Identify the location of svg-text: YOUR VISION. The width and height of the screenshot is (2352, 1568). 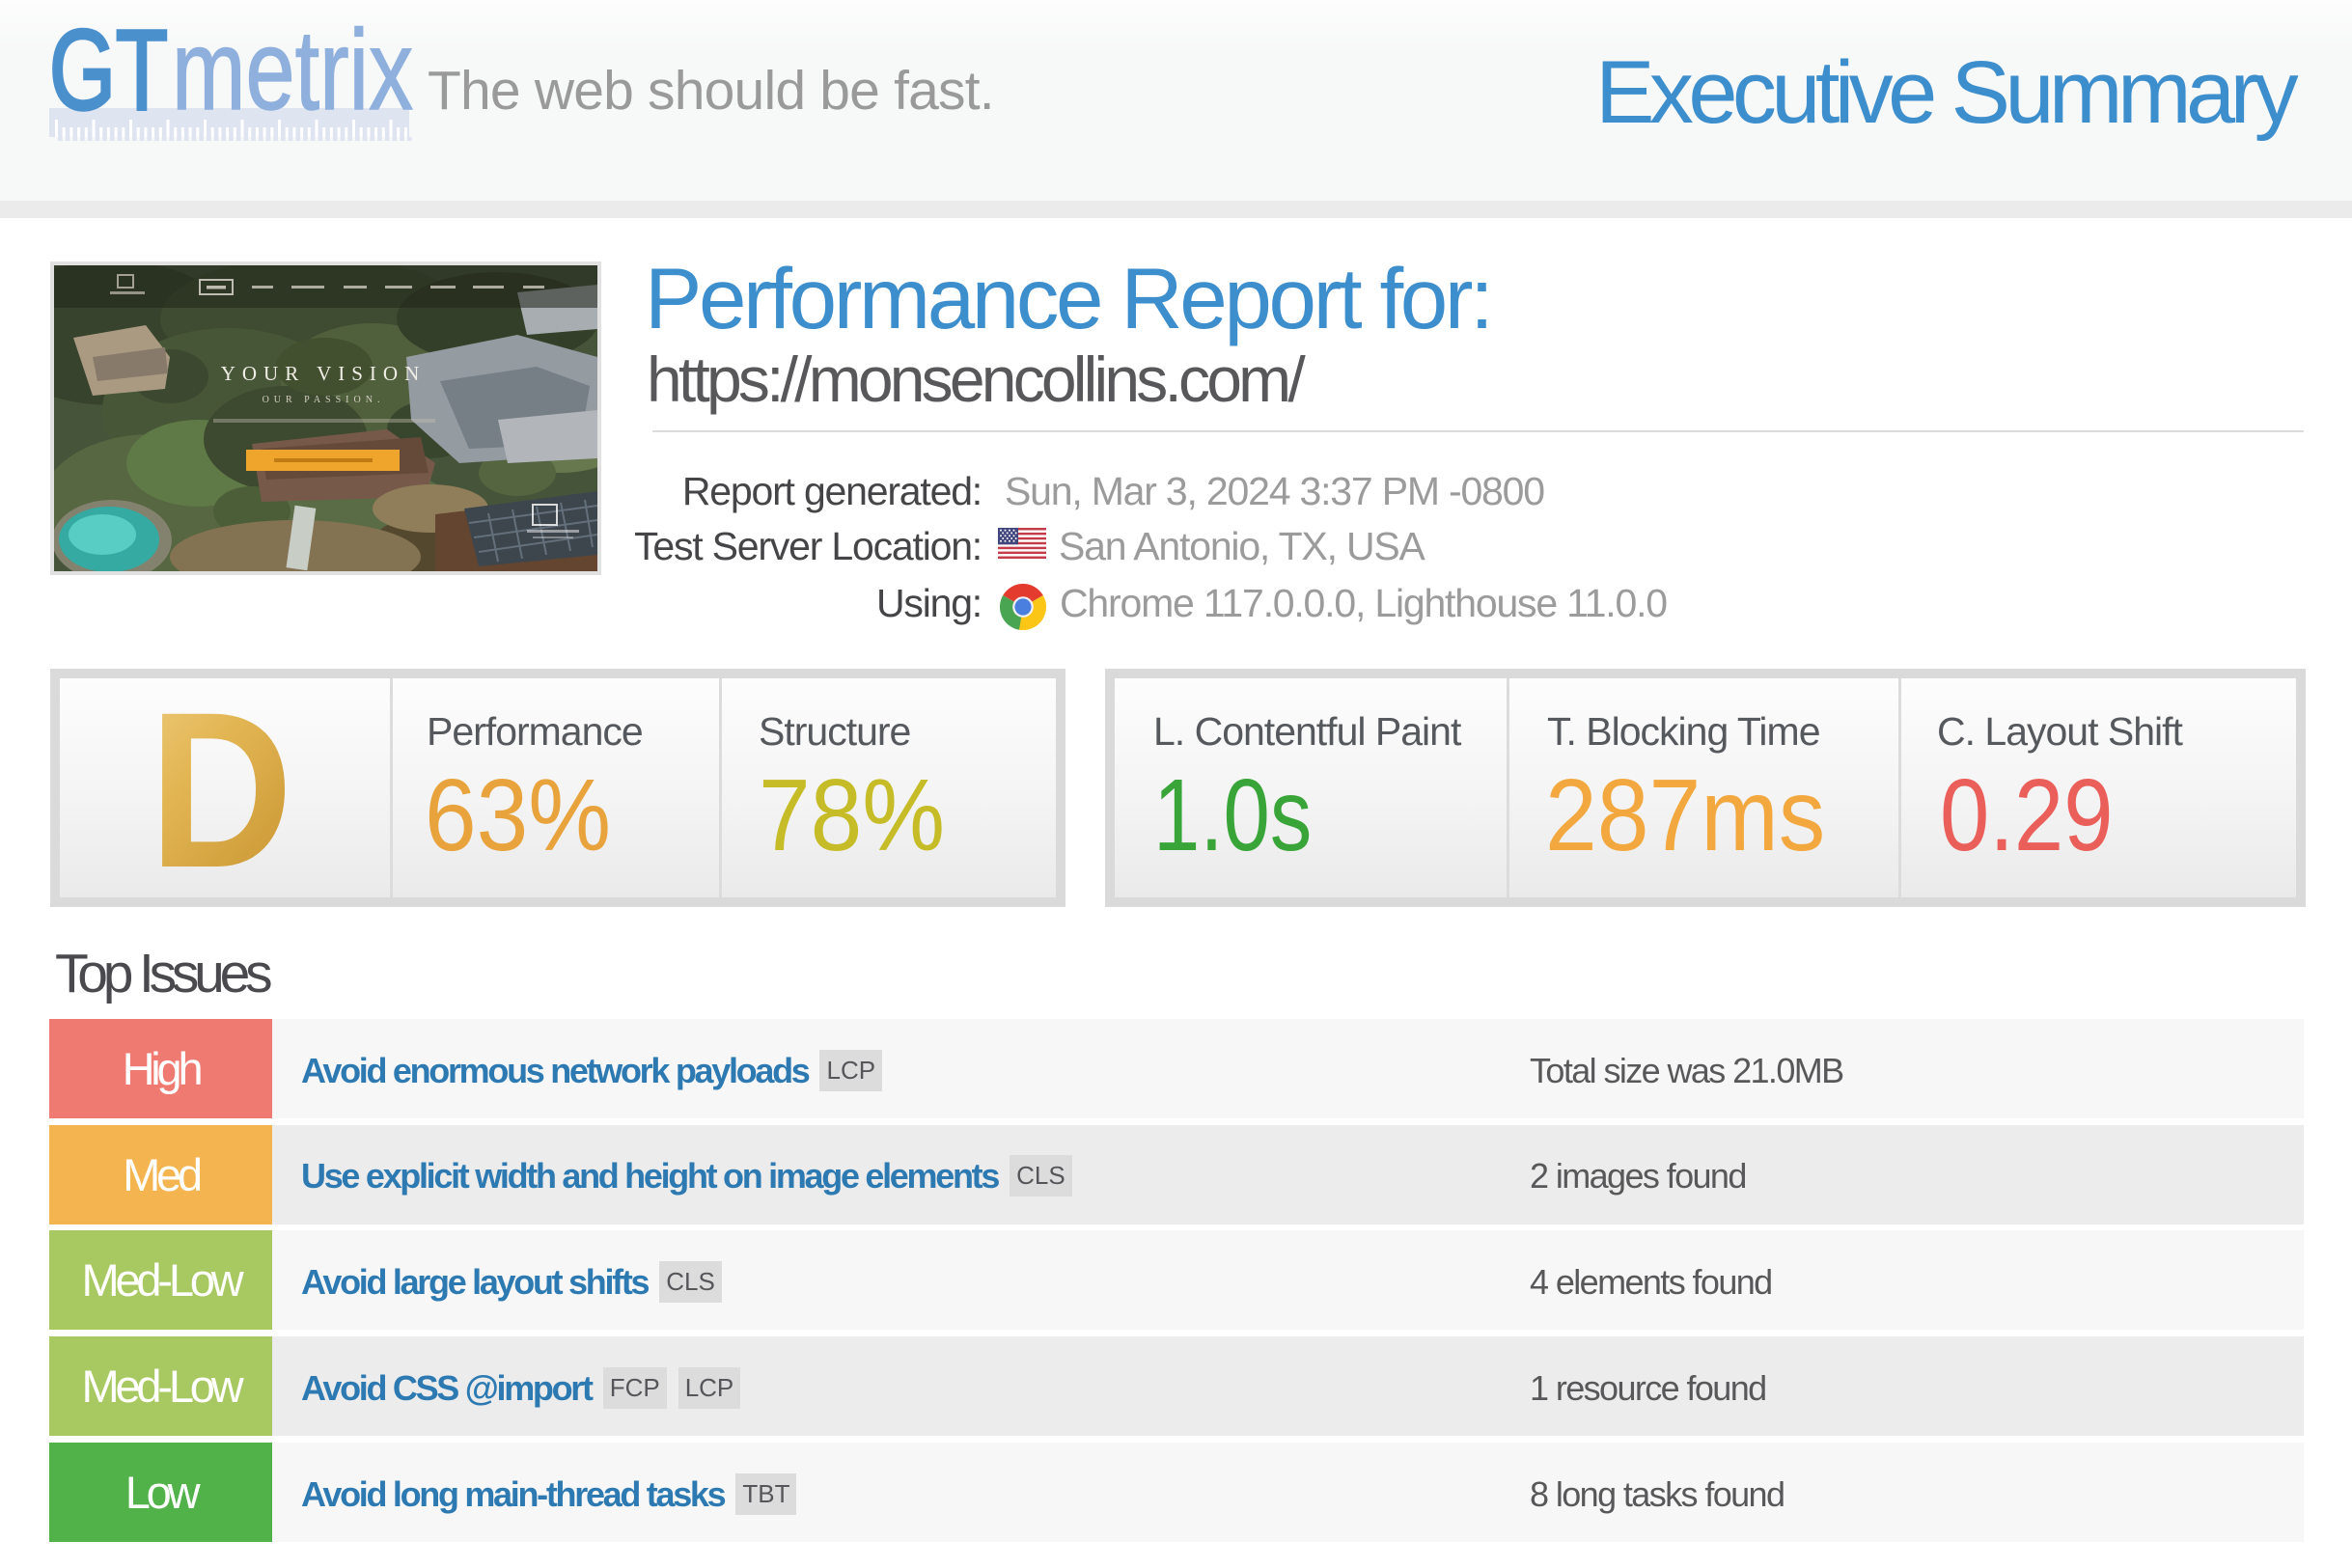
(324, 373).